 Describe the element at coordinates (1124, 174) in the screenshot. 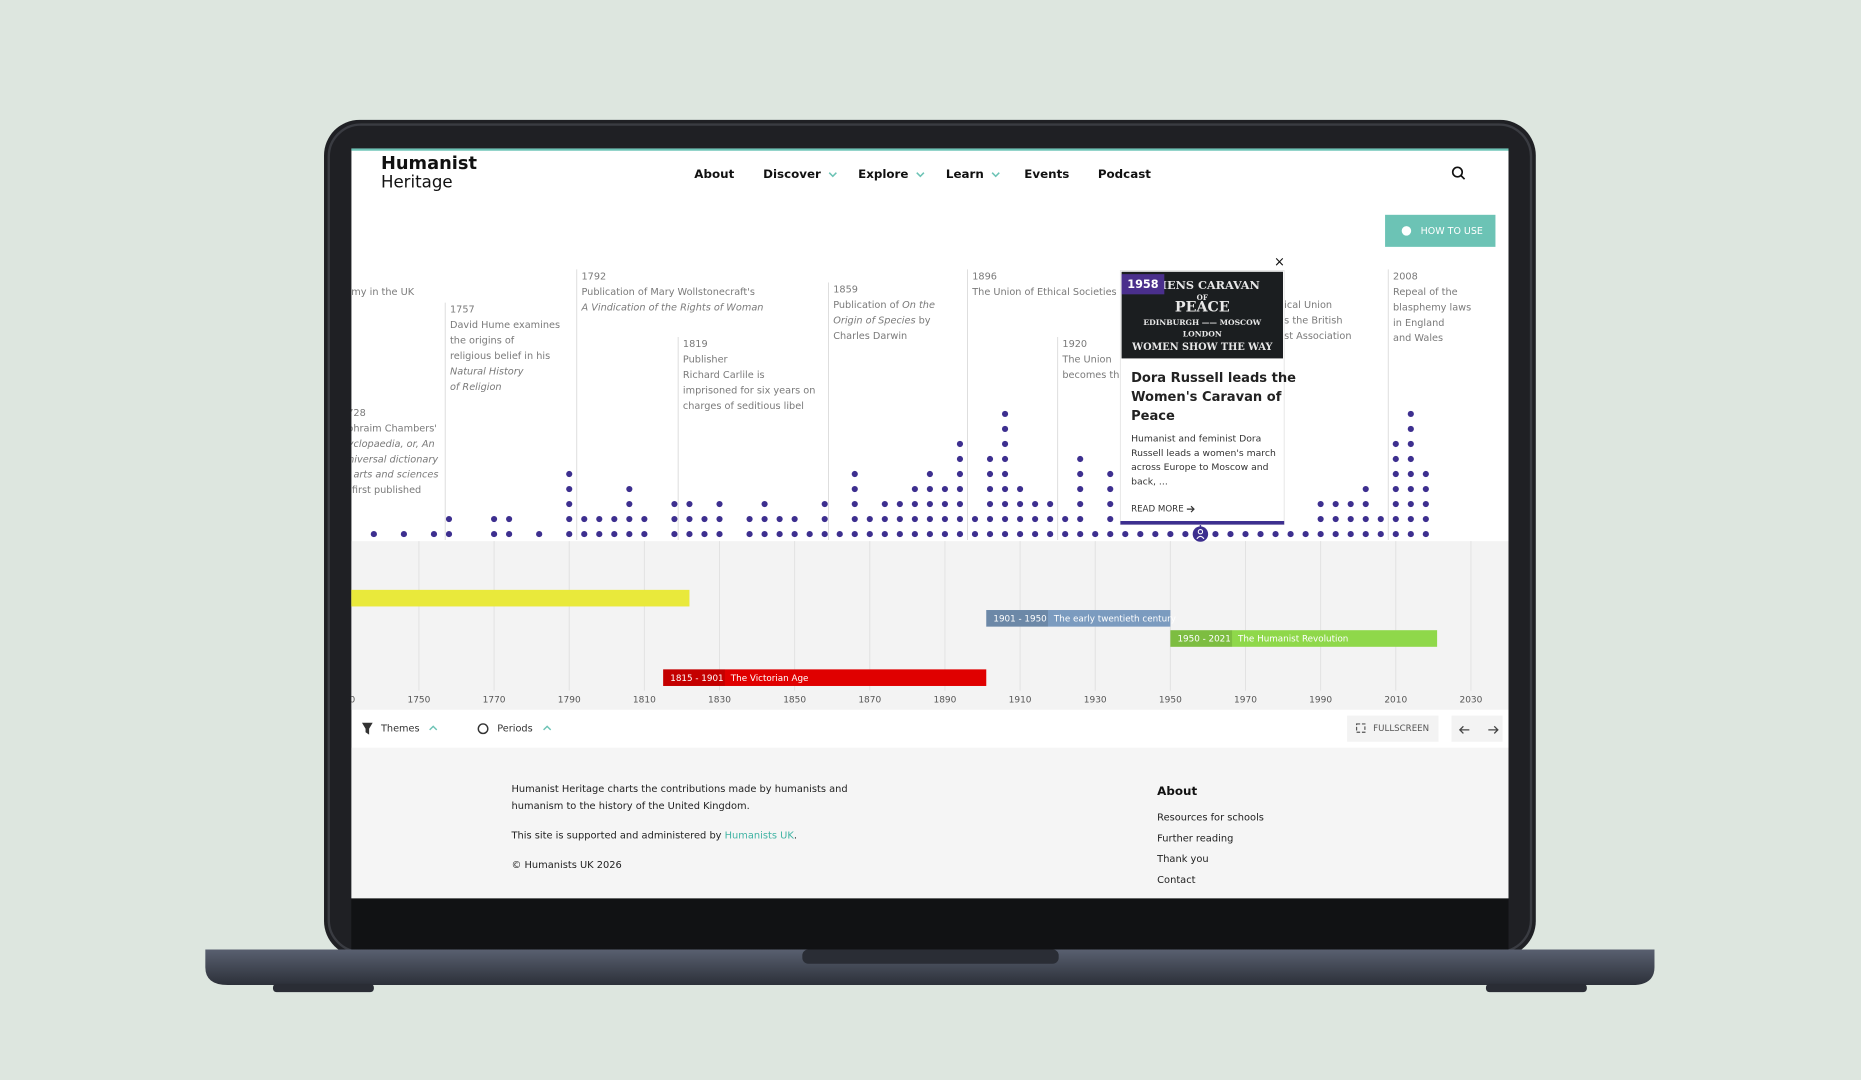

I see `nav-link: Podcast` at that location.